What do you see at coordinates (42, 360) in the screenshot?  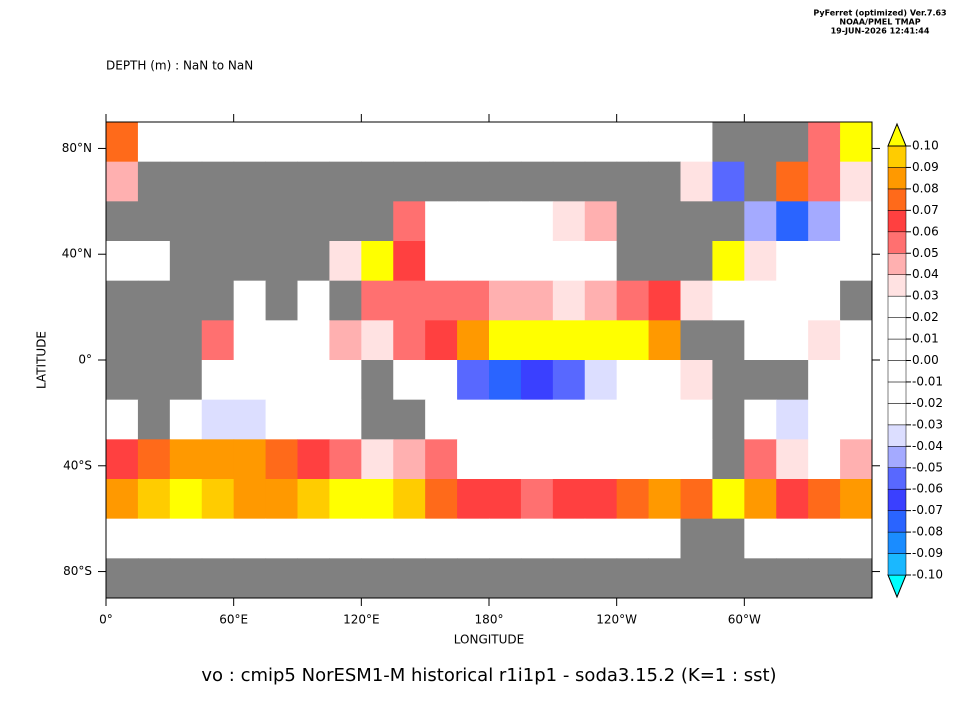 I see `y-axis-label: LATITUDE` at bounding box center [42, 360].